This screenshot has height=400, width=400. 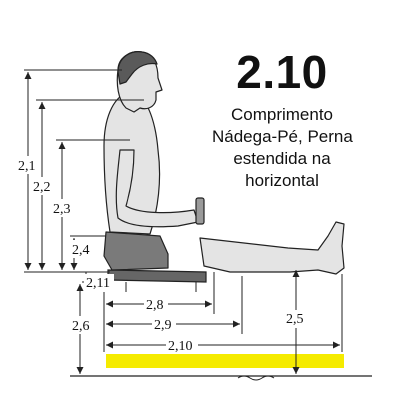 I want to click on shorts, so click(x=136, y=251).